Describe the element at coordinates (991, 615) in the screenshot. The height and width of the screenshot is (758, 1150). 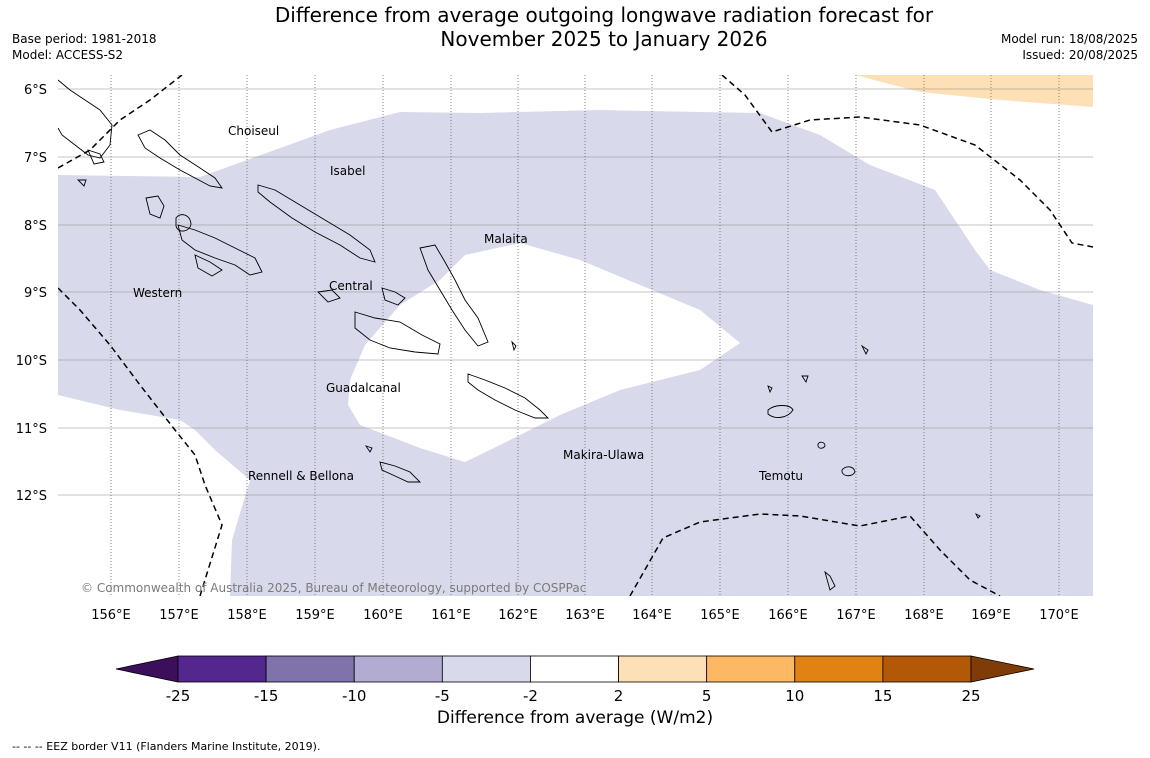
I see `lon-label: 169°E` at that location.